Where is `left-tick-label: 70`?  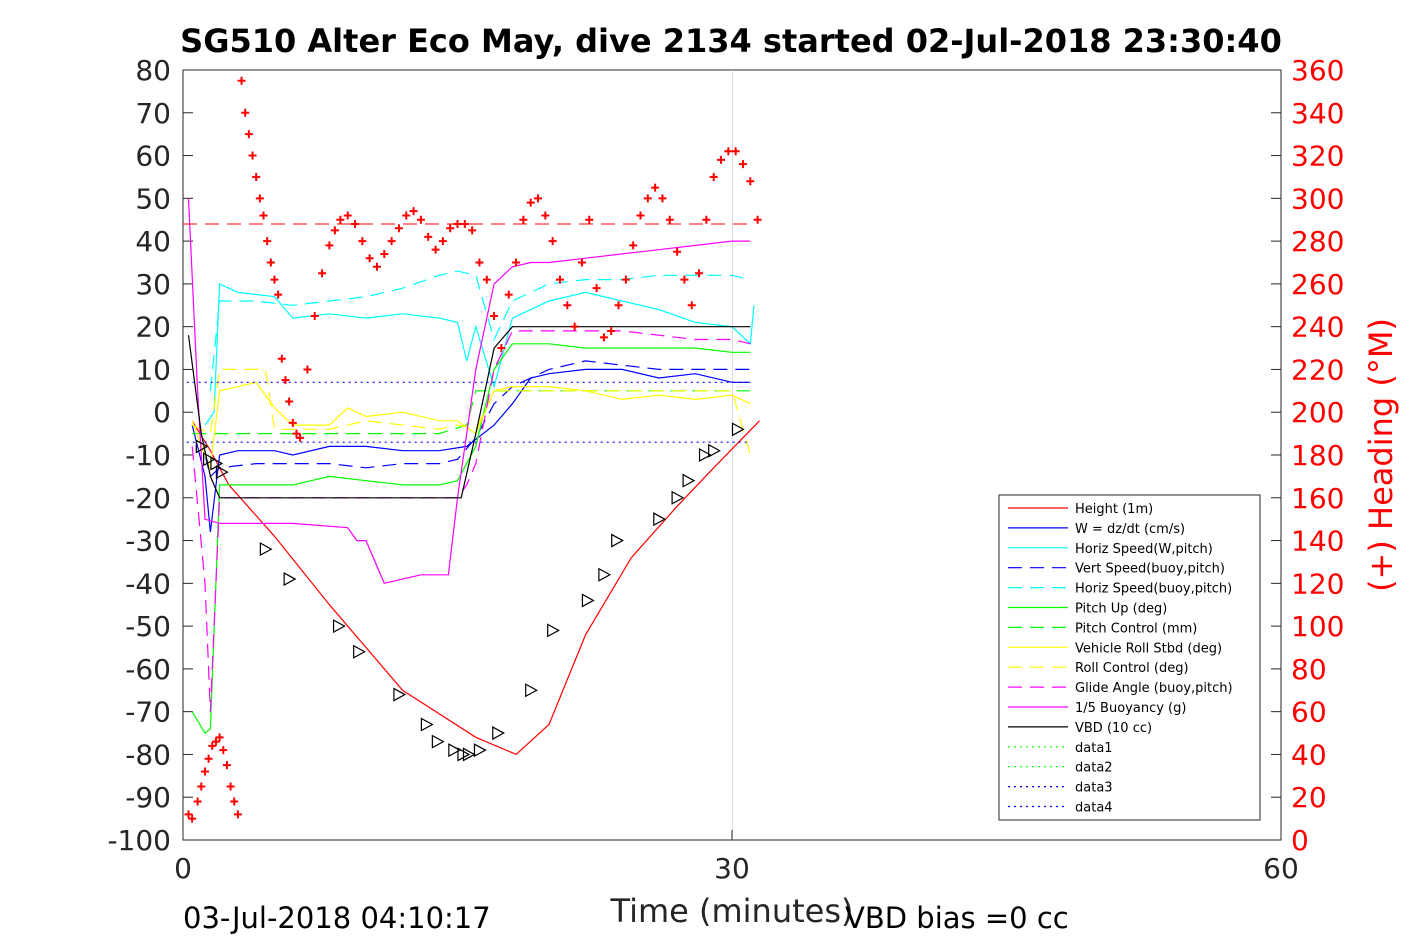
left-tick-label: 70 is located at coordinates (153, 113).